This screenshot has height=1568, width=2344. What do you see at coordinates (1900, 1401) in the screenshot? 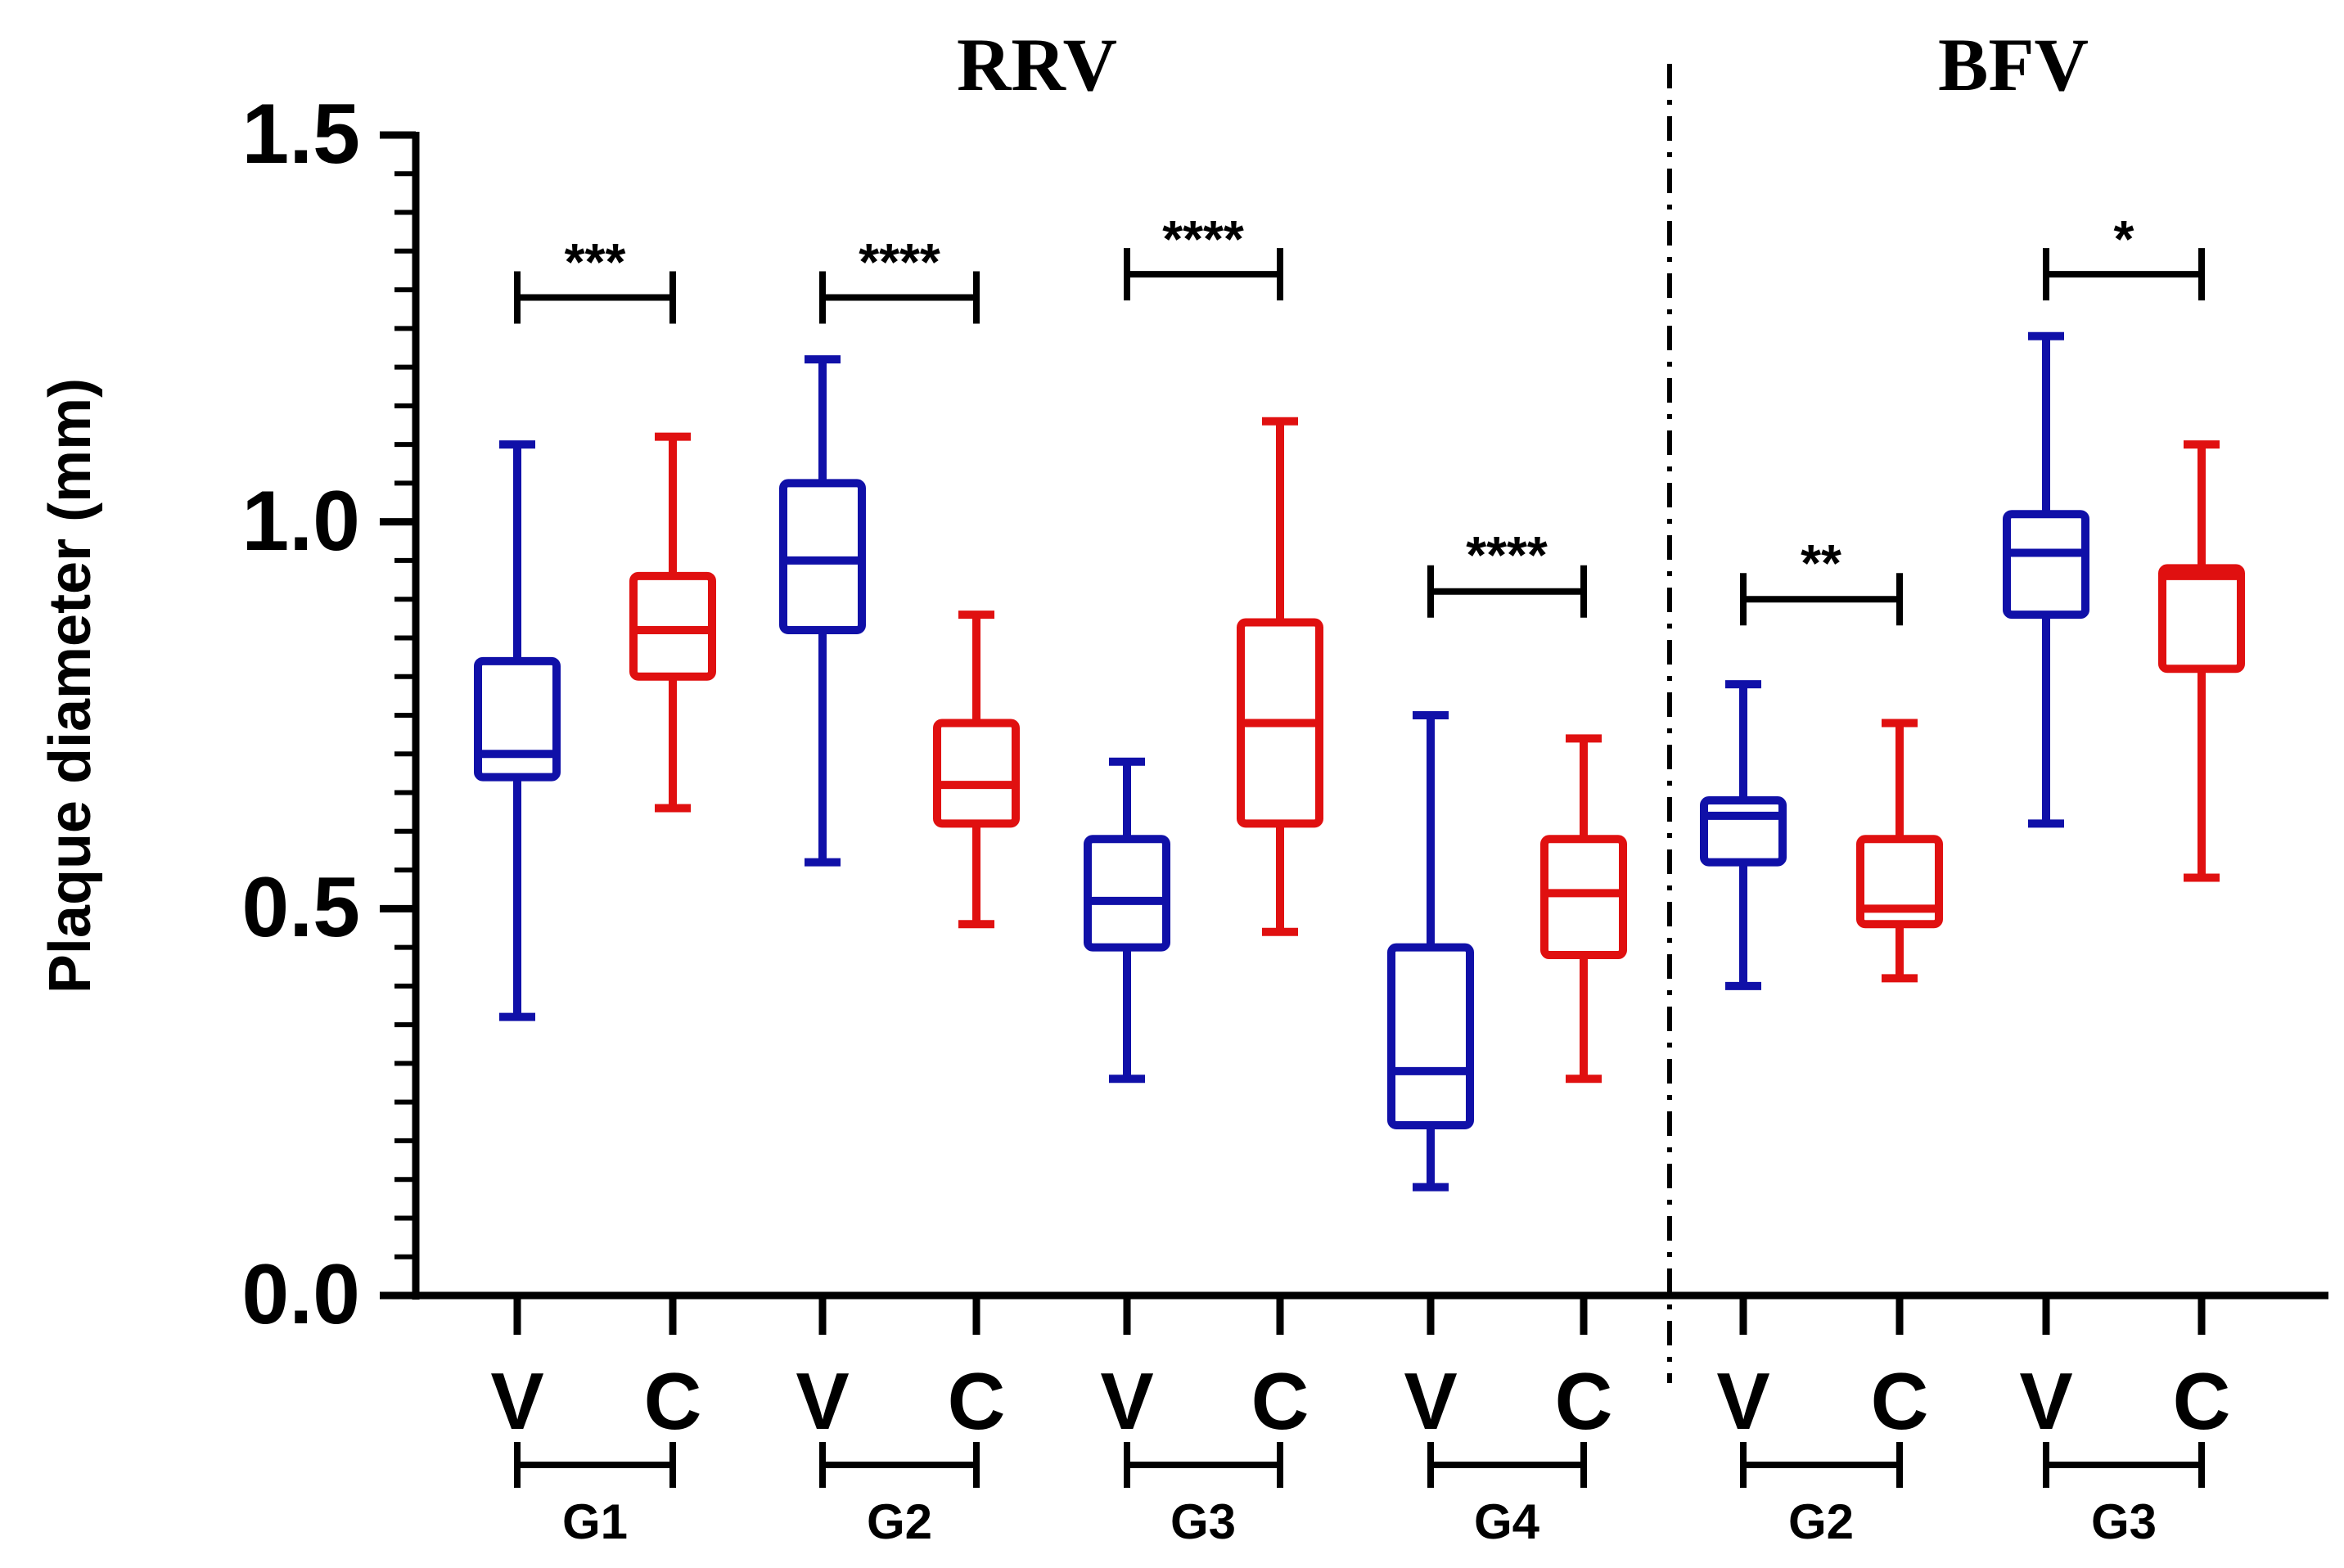
I see `category-label-bfv-g2-c: C` at bounding box center [1900, 1401].